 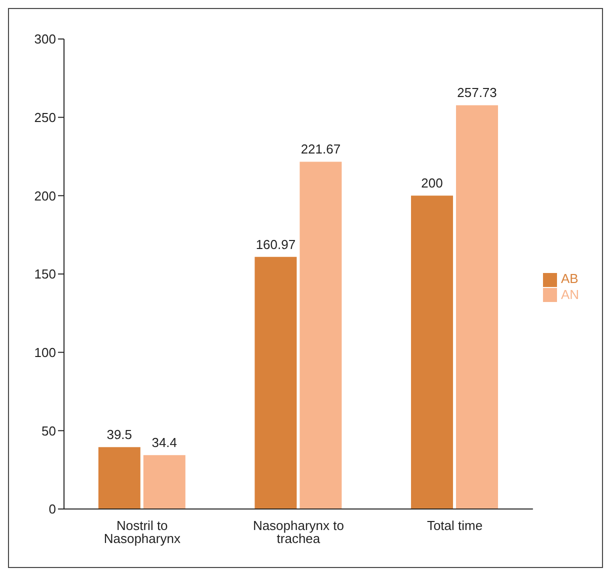 I want to click on x-tick-label: Nostril to Nasopharynx, so click(x=142, y=532).